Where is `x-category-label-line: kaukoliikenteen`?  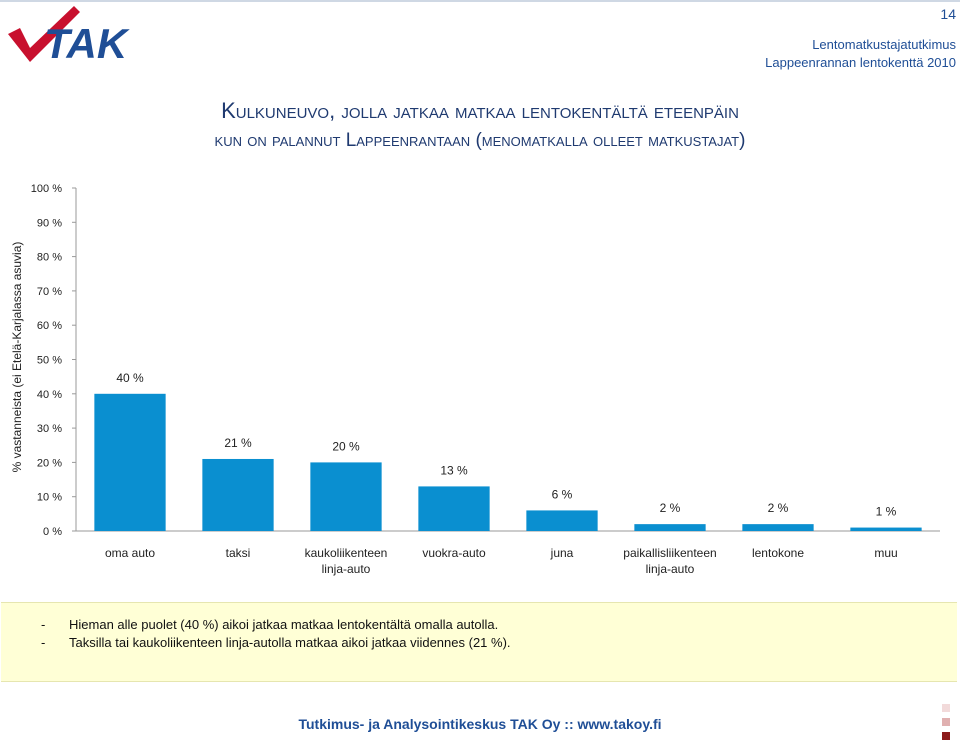 x-category-label-line: kaukoliikenteen is located at coordinates (346, 553).